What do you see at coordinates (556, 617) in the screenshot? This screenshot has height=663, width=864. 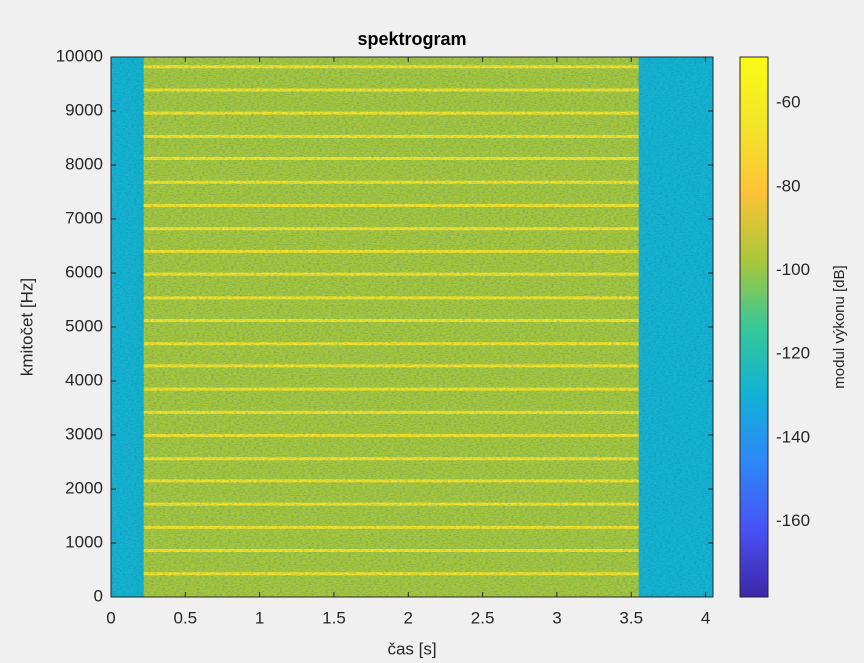 I see `x-tick-label: 3` at bounding box center [556, 617].